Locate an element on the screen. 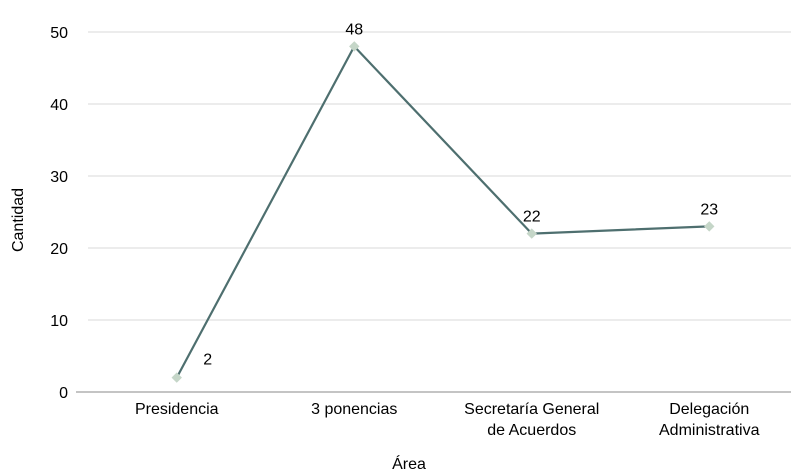  x-axis-title: Área is located at coordinates (409, 463).